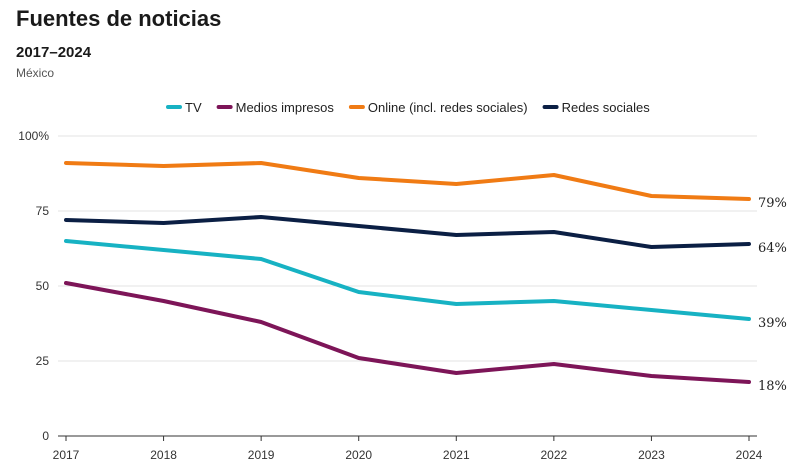 The width and height of the screenshot is (797, 469). What do you see at coordinates (54, 52) in the screenshot?
I see `chart-subtitle: 2017–2024` at bounding box center [54, 52].